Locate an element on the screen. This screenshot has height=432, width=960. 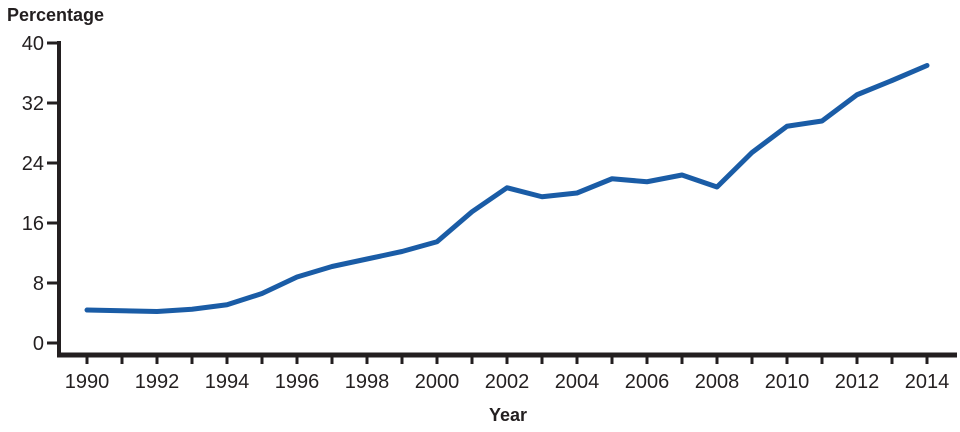
x-tick-label: 1996 is located at coordinates (297, 382).